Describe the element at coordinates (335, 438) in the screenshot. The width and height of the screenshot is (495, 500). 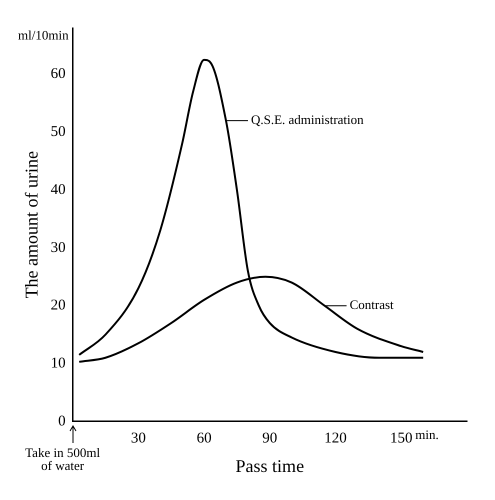
I see `x-tick-label: 120` at that location.